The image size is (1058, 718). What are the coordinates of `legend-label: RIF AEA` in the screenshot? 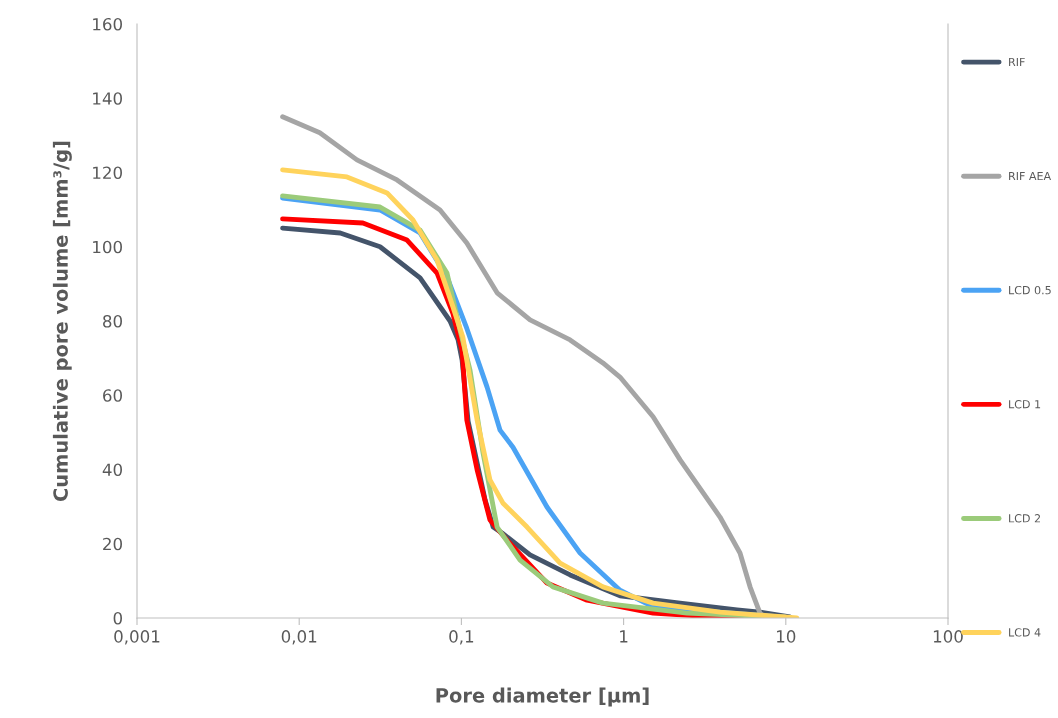 It's located at (1030, 176).